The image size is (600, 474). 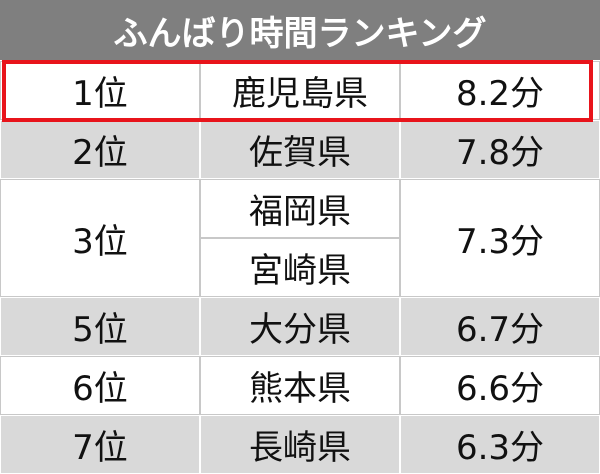 I want to click on time-cell: 7.8分, so click(x=500, y=149).